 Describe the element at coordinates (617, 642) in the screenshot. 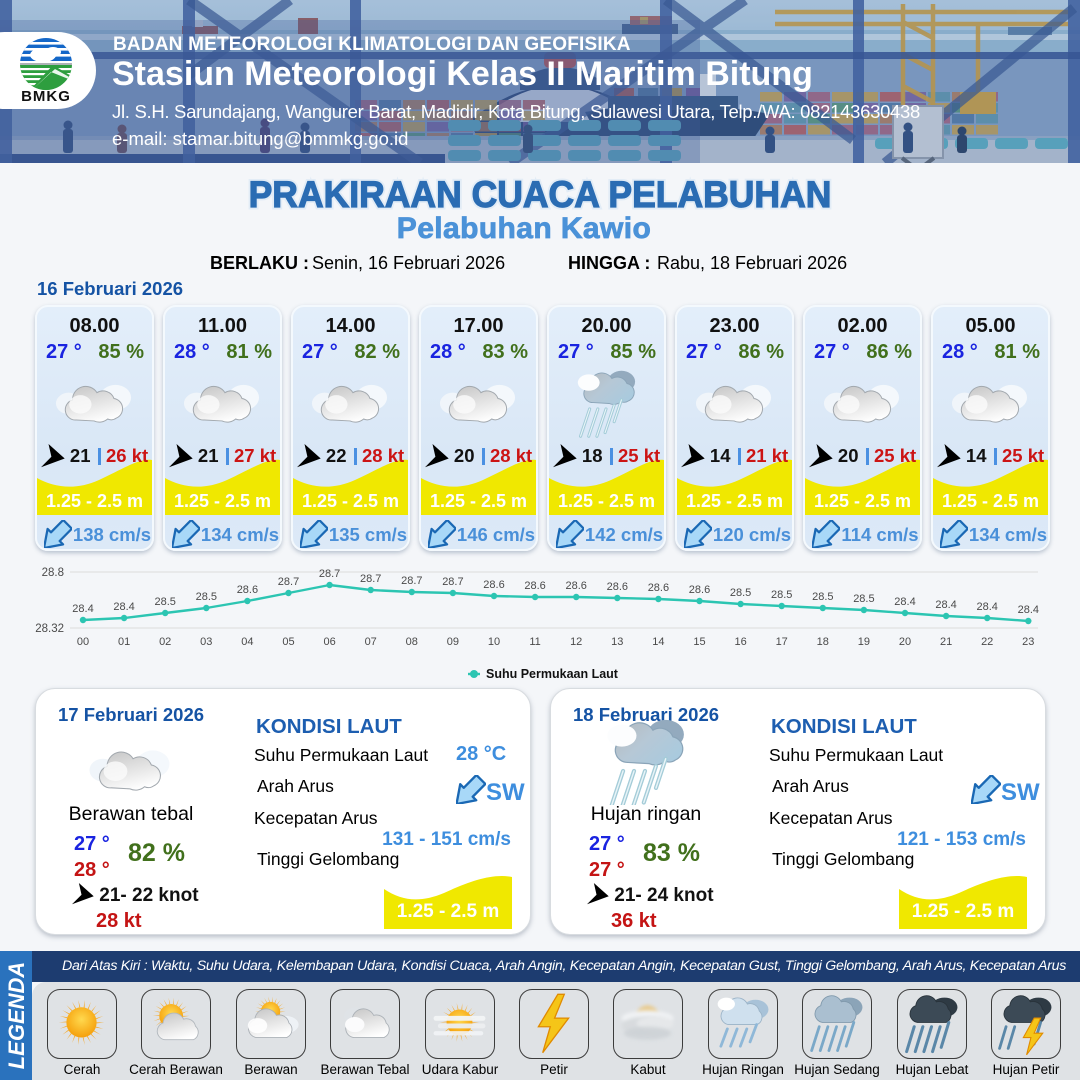

I see `svg-text: 13` at that location.